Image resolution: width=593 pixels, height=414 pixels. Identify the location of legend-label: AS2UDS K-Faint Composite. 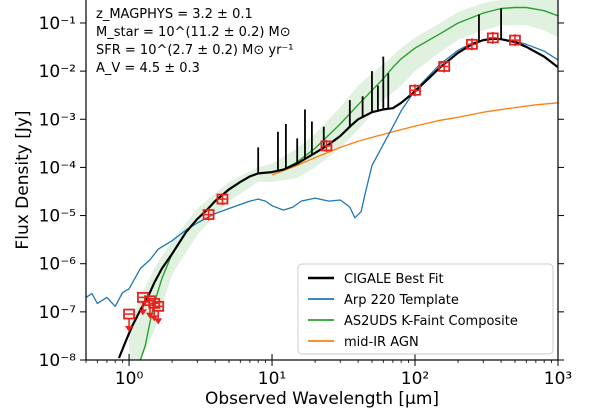
(431, 321).